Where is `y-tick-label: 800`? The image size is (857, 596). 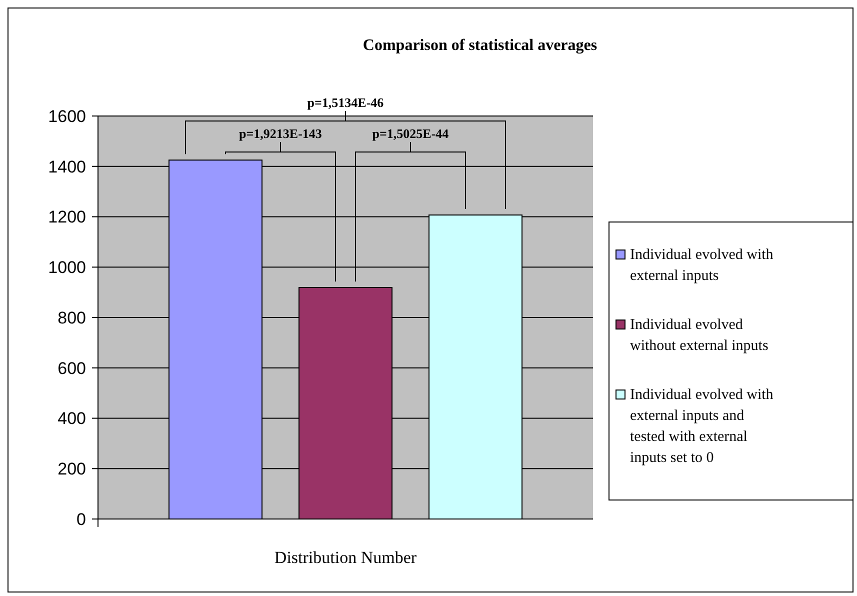 y-tick-label: 800 is located at coordinates (72, 318).